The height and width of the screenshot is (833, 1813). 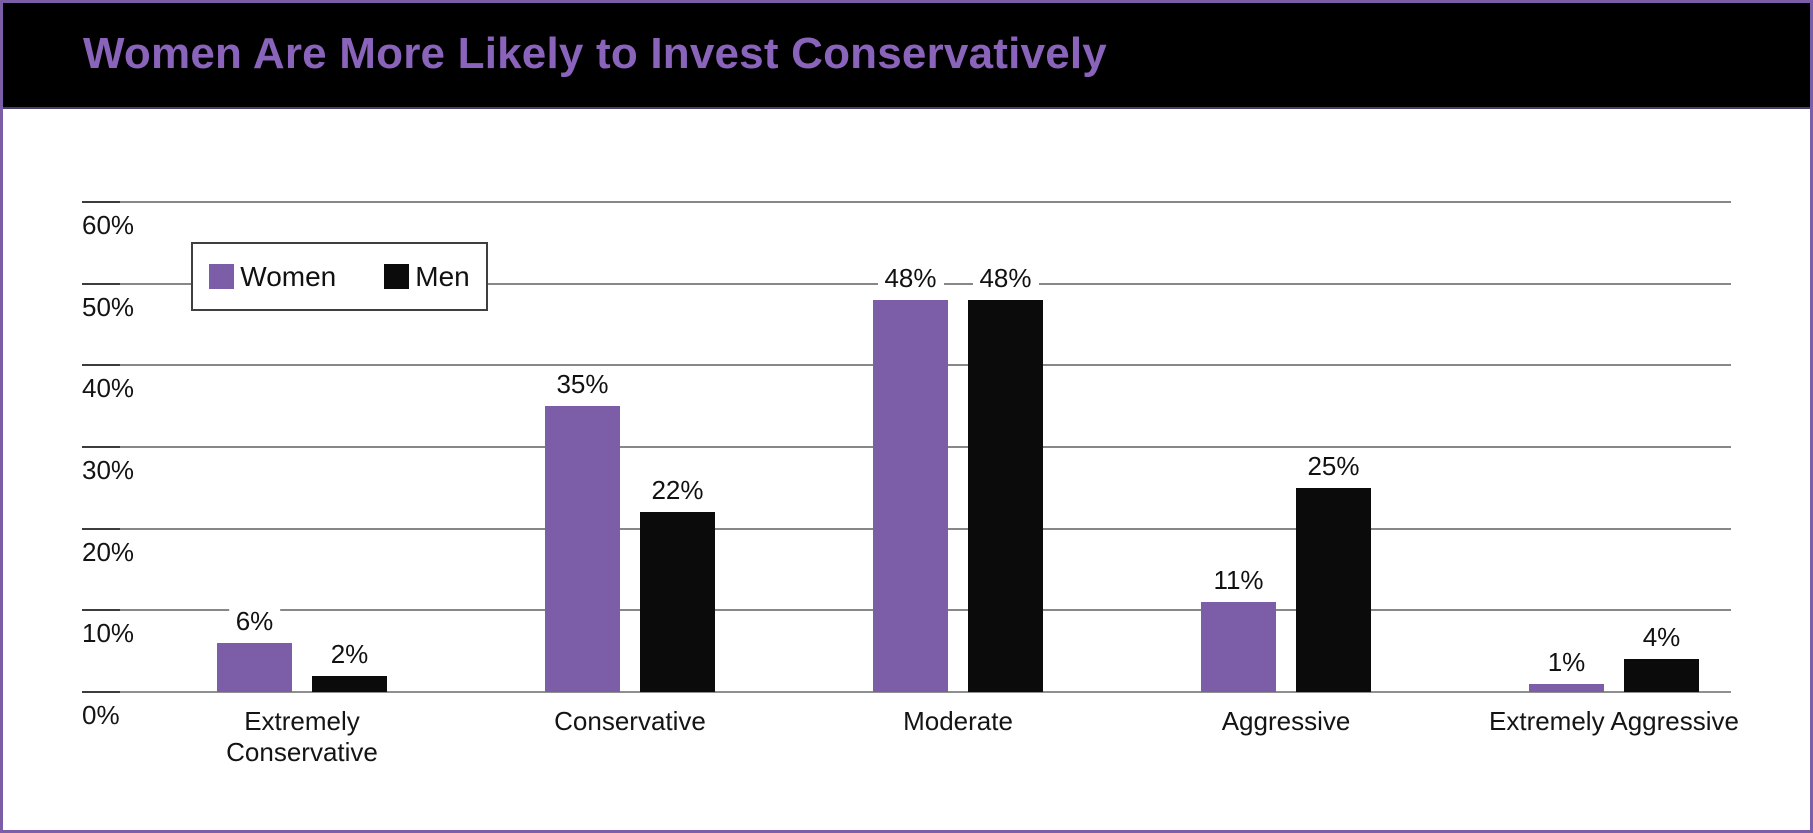 What do you see at coordinates (288, 276) in the screenshot?
I see `legend-label-women: Women` at bounding box center [288, 276].